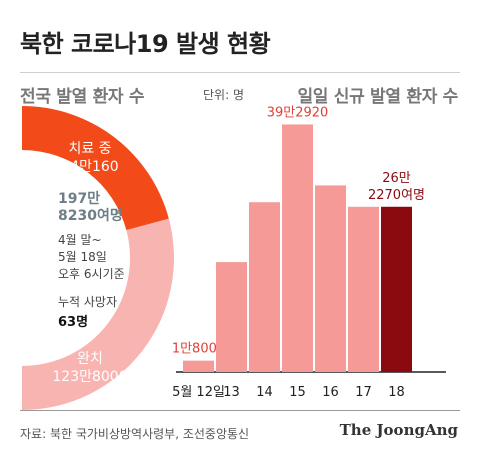 The height and width of the screenshot is (459, 480). What do you see at coordinates (135, 434) in the screenshot?
I see `source-note: 자료: 북한 국가비상방역사령부, 조선중앙통신` at bounding box center [135, 434].